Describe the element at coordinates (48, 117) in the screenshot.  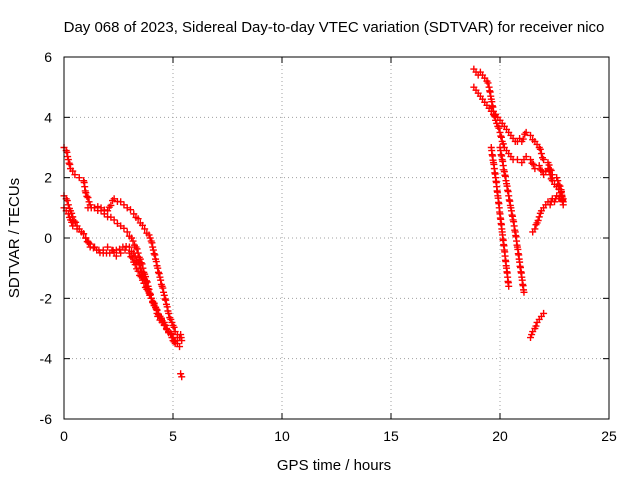
I see `y-tick-label: 4` at that location.